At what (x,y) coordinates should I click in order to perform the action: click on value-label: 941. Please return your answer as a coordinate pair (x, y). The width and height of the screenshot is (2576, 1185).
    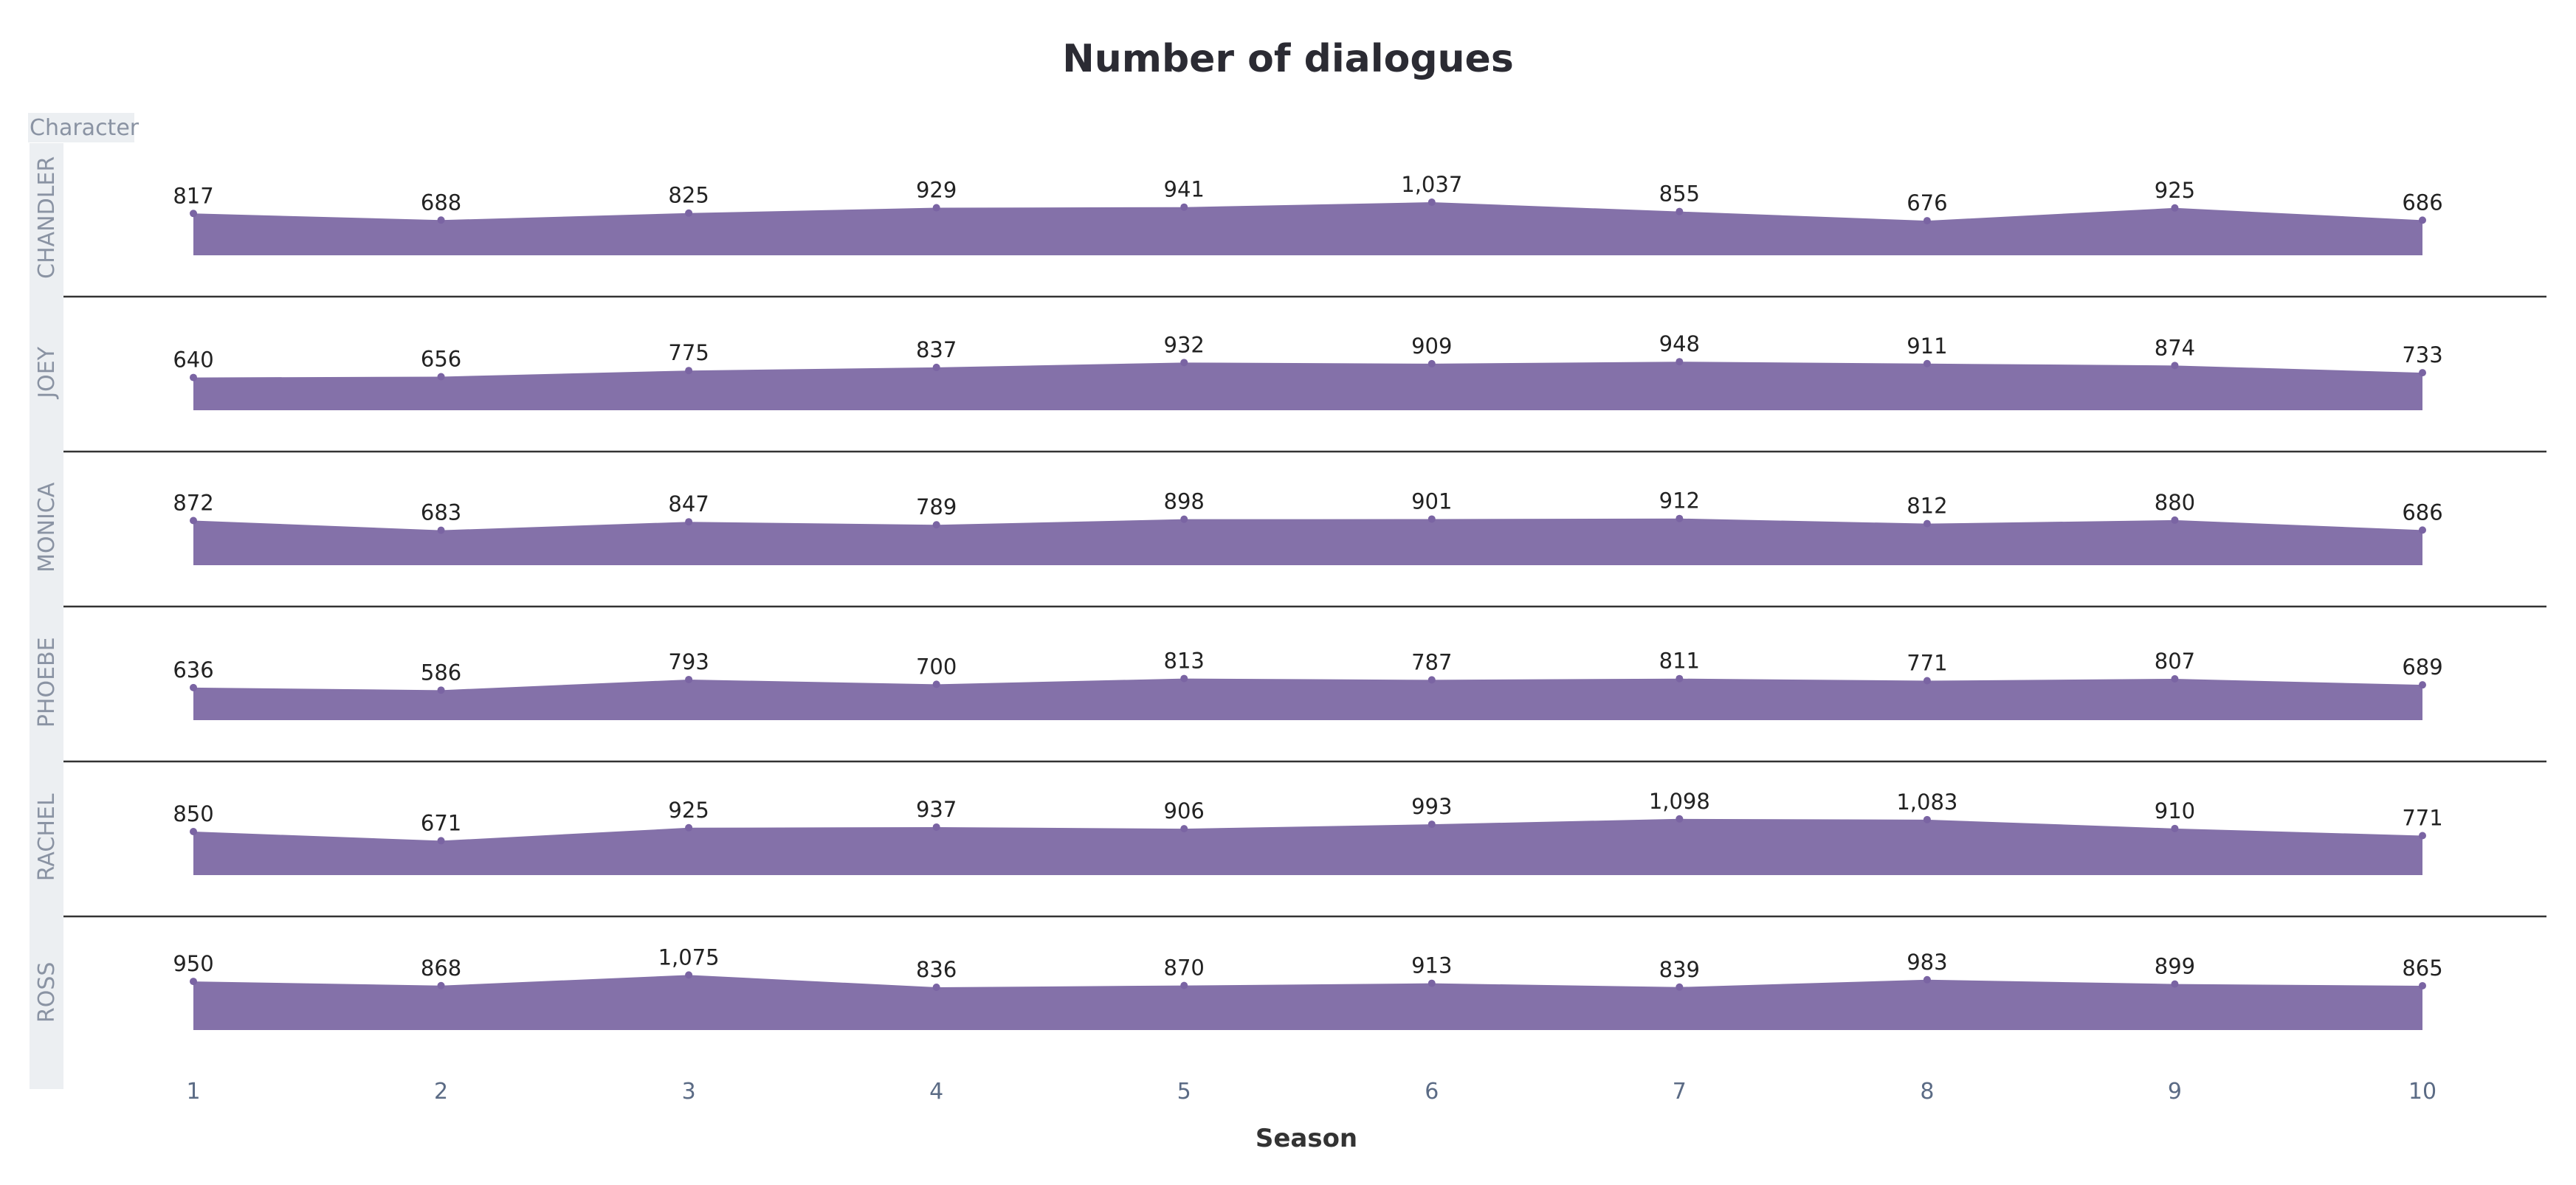
    Looking at the image, I should click on (1184, 189).